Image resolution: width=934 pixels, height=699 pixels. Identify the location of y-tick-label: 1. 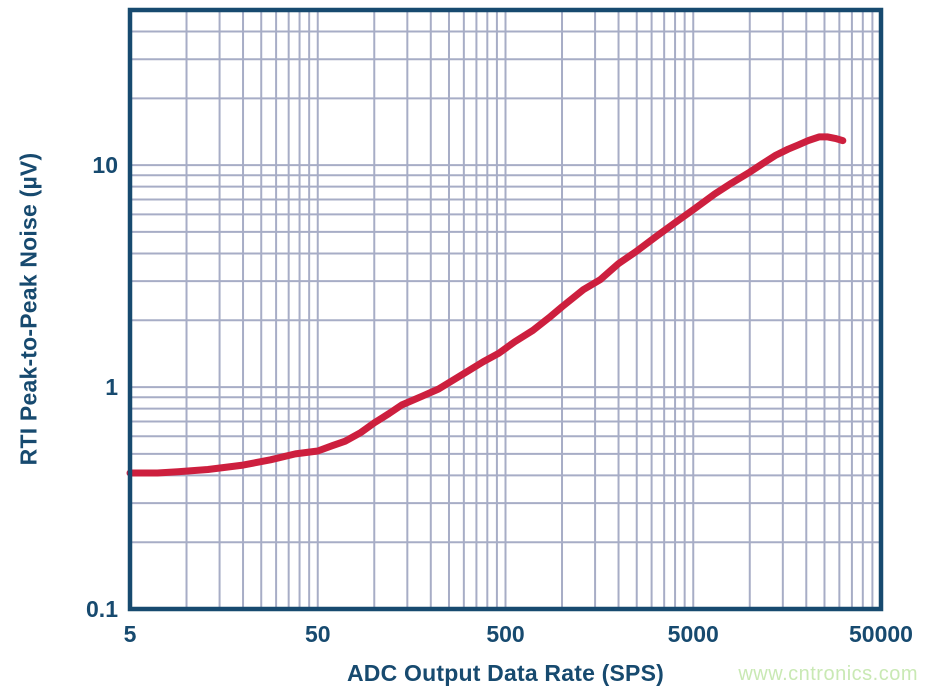
(111, 387).